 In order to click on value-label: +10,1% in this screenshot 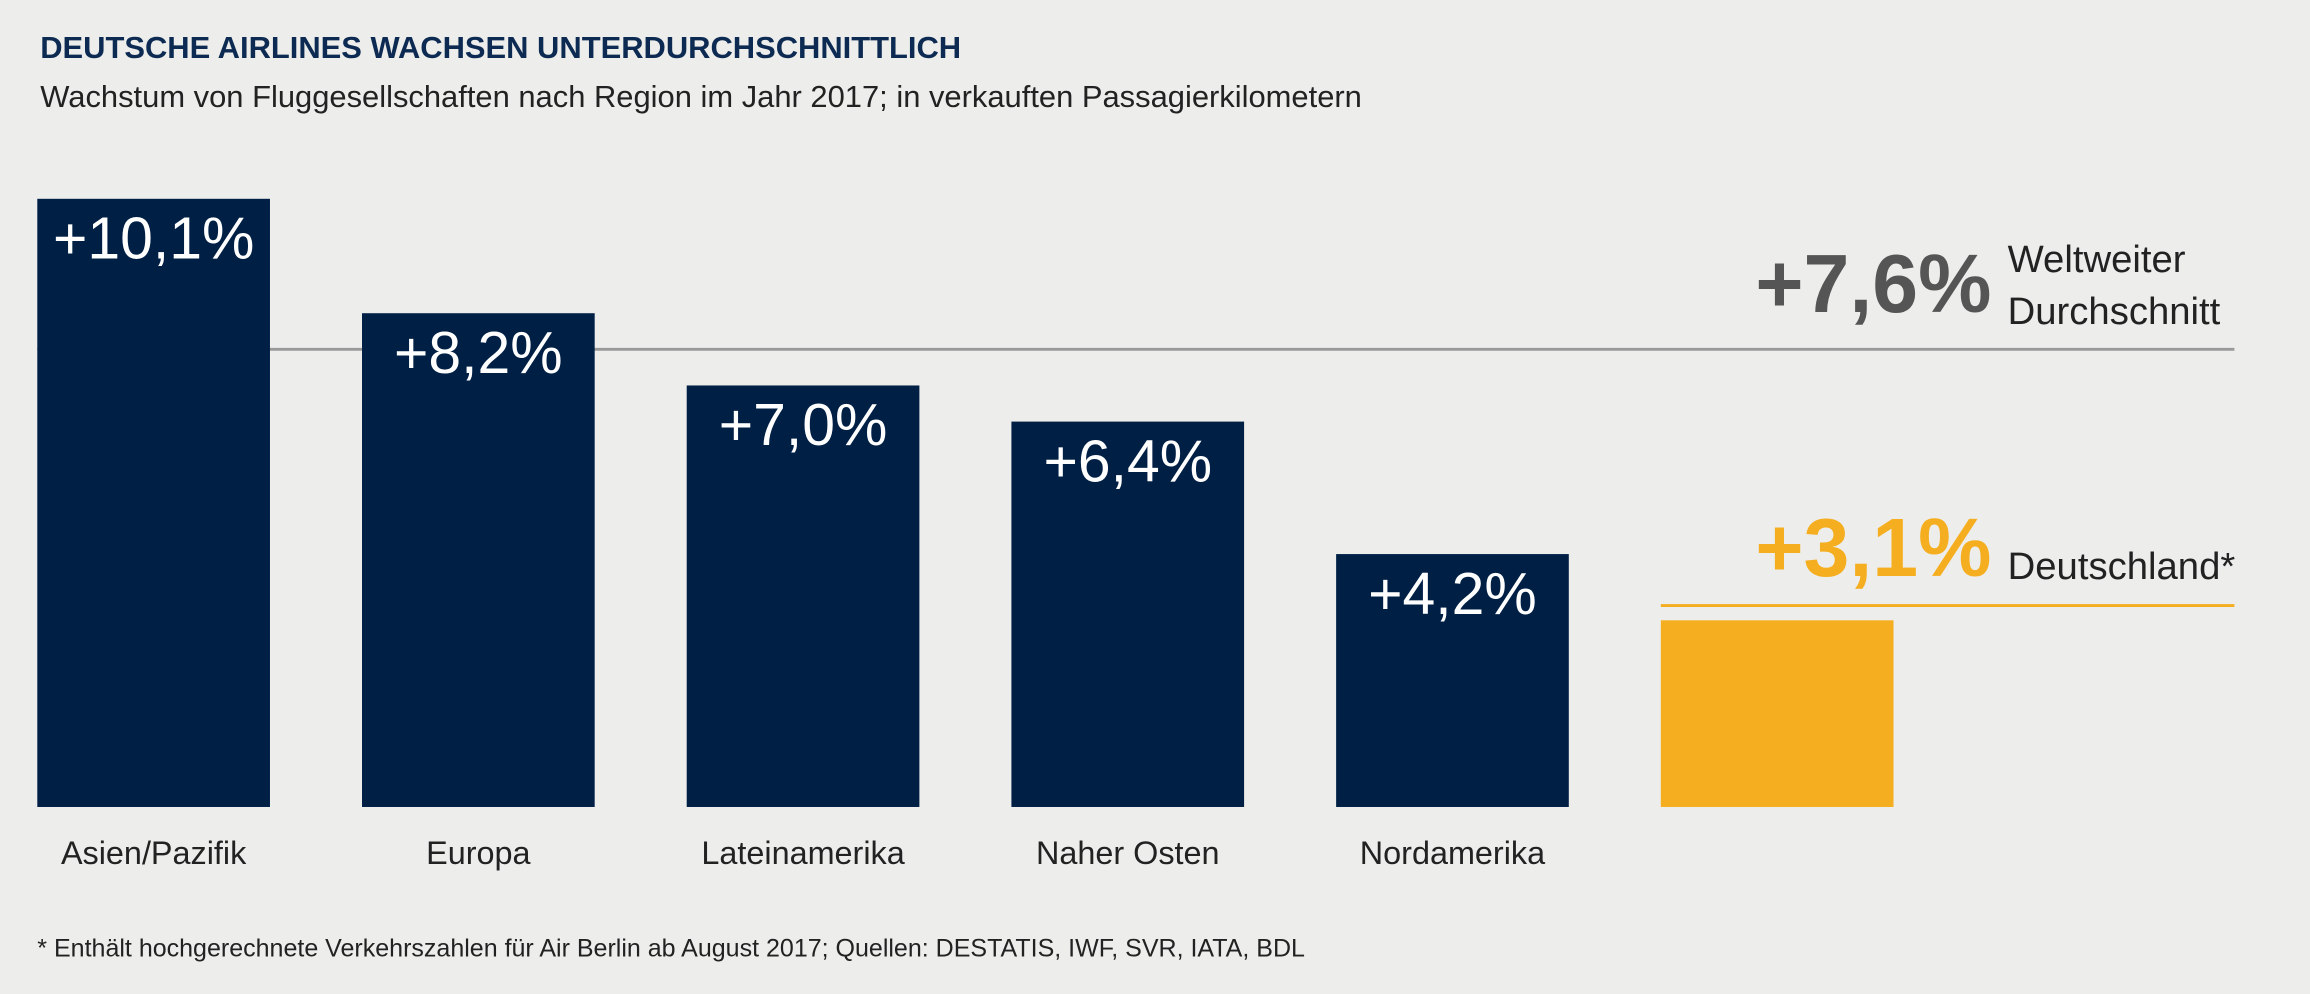, I will do `click(153, 239)`.